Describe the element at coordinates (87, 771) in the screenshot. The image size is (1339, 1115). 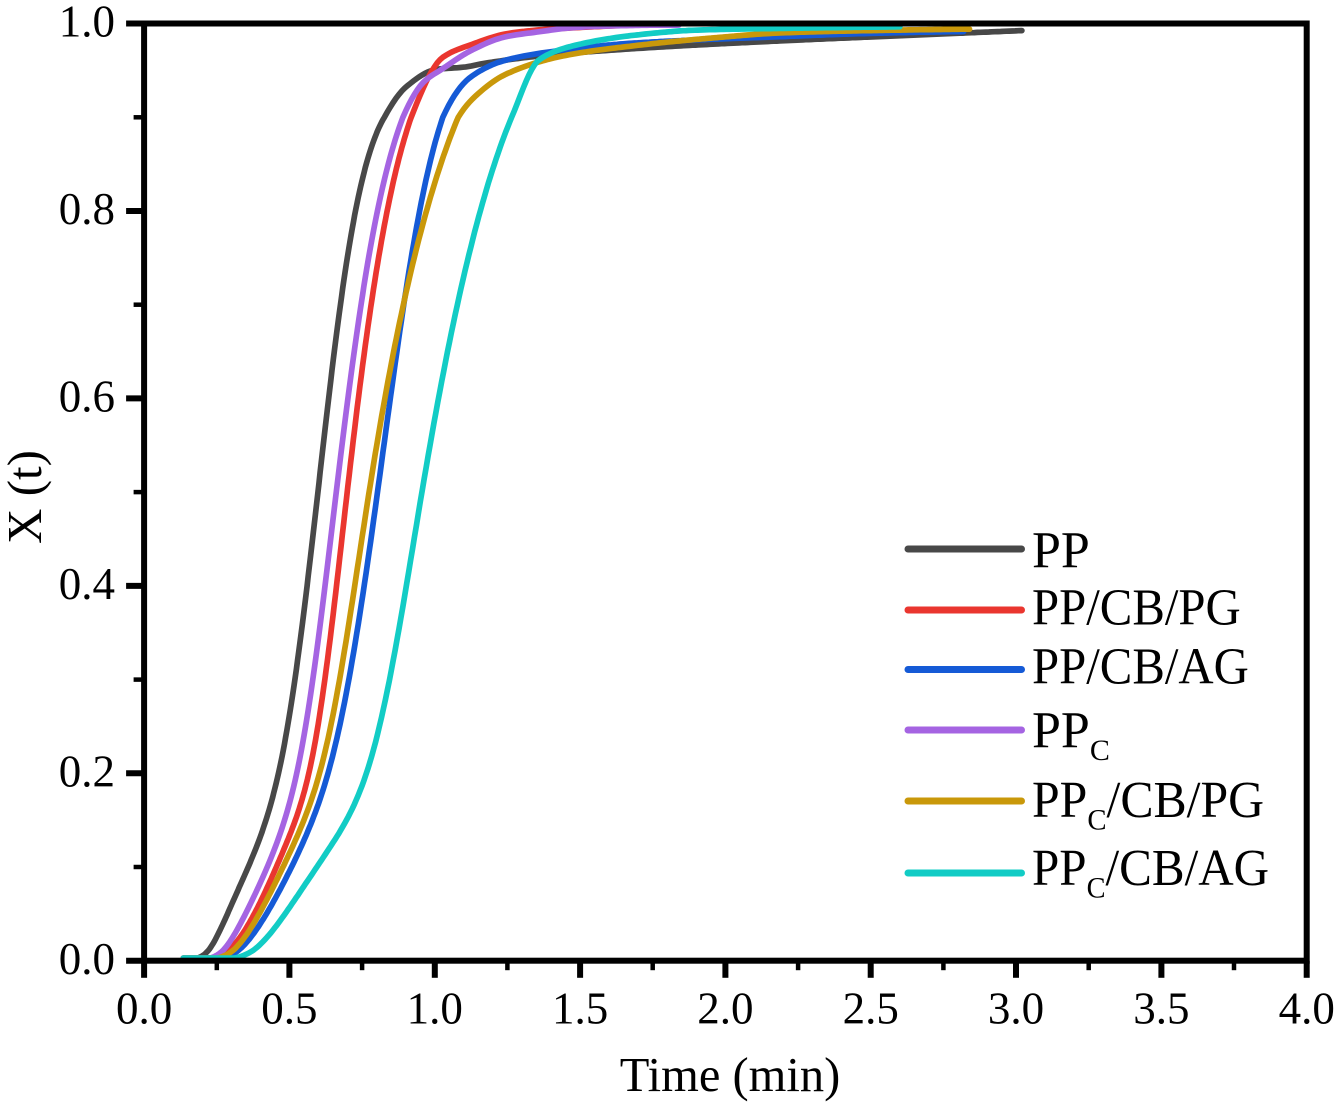
I see `svg-text: 0.2` at that location.